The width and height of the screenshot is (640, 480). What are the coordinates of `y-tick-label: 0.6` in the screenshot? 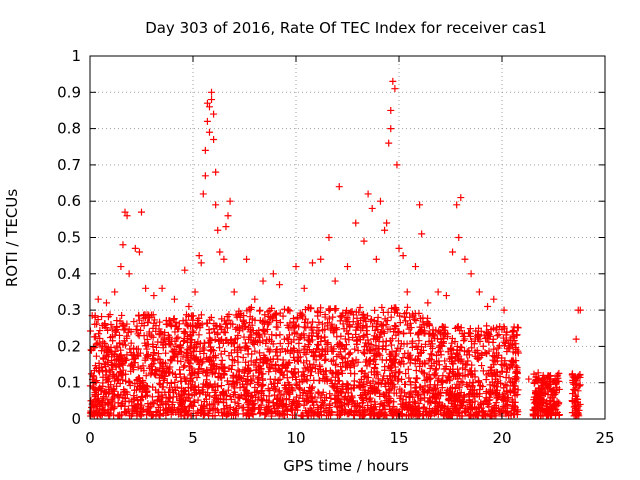 It's located at (69, 201).